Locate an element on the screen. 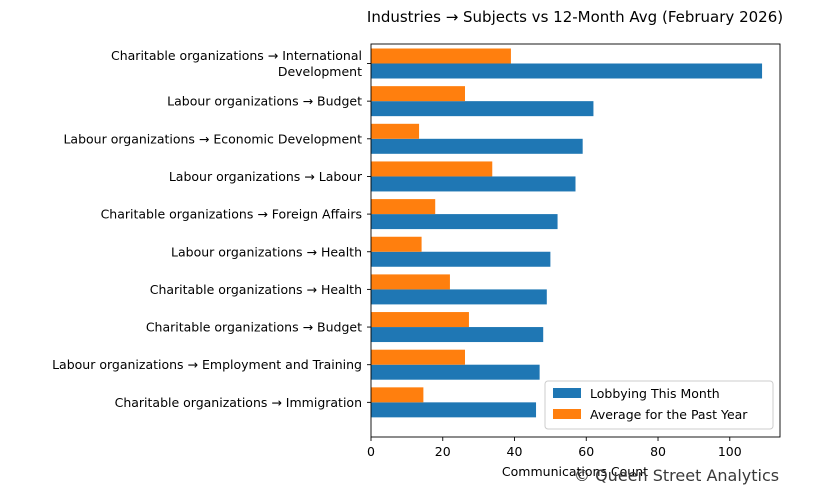 This screenshot has width=822, height=496. legend-box is located at coordinates (659, 405).